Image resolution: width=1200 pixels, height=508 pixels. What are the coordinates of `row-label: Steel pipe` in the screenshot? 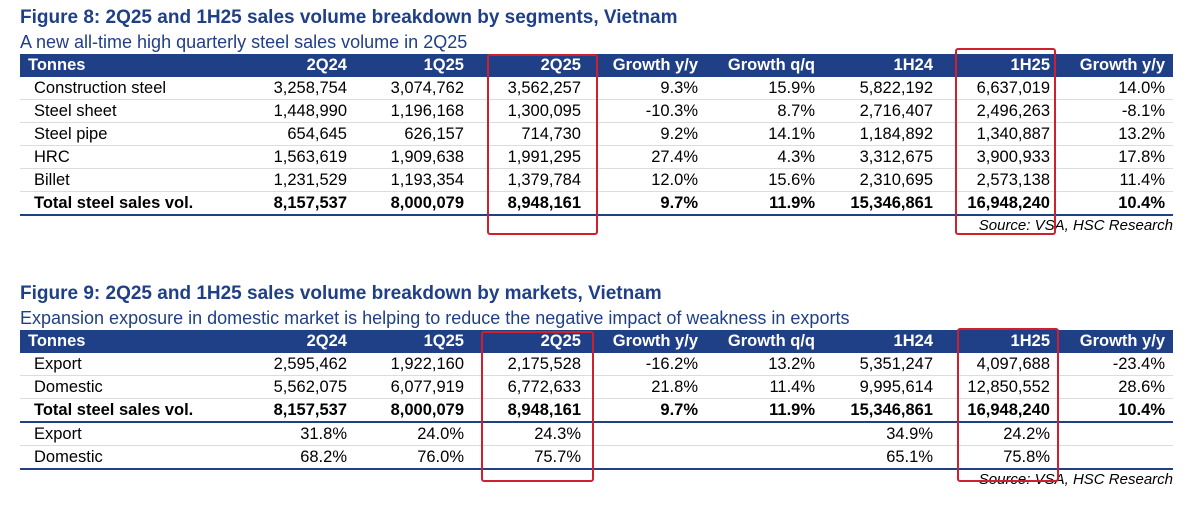 It's located at (130, 134).